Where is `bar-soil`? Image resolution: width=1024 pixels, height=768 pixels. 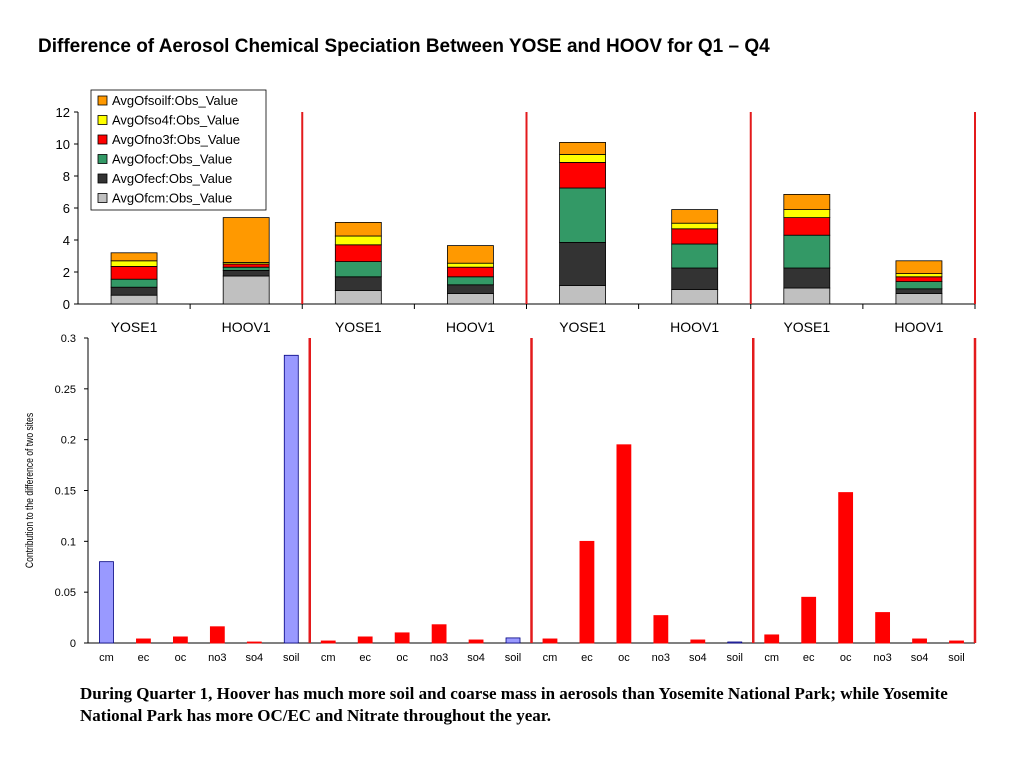
bar-soil is located at coordinates (291, 499).